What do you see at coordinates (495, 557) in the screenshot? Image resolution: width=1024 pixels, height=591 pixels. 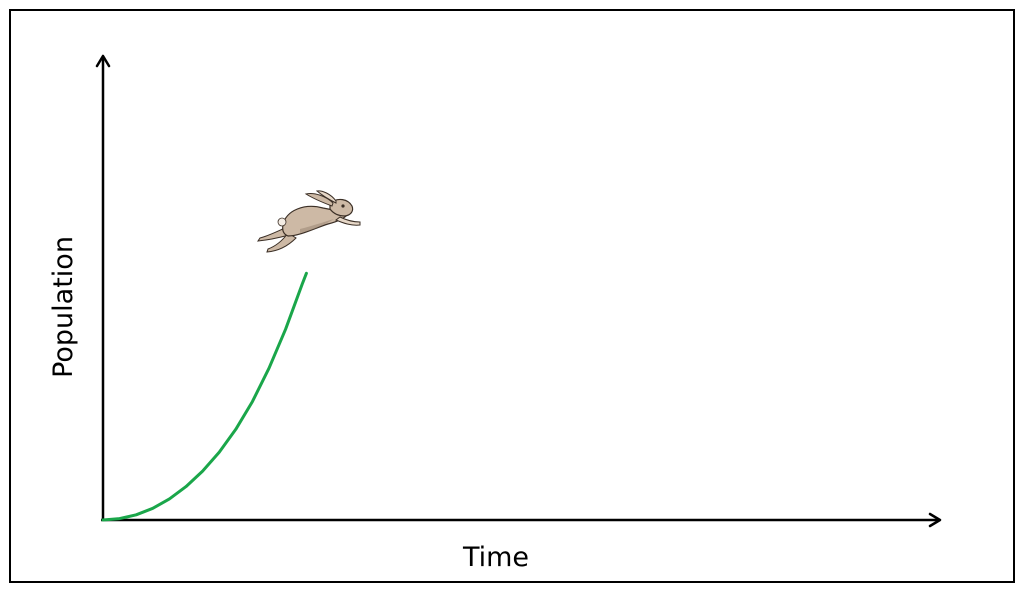 I see `x-axis-label: Time` at bounding box center [495, 557].